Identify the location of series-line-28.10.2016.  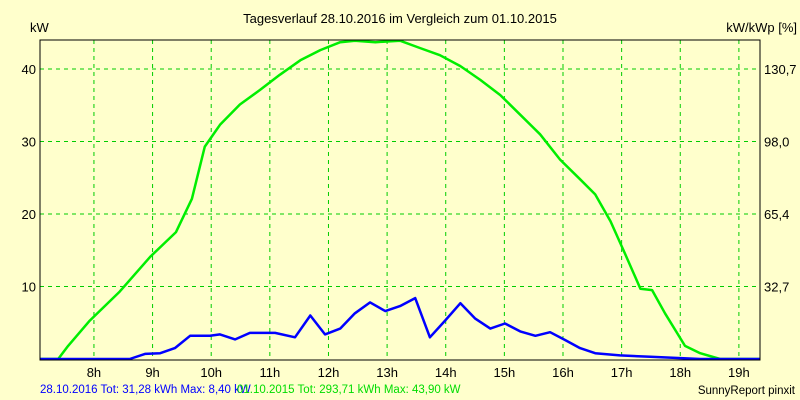
(400, 328).